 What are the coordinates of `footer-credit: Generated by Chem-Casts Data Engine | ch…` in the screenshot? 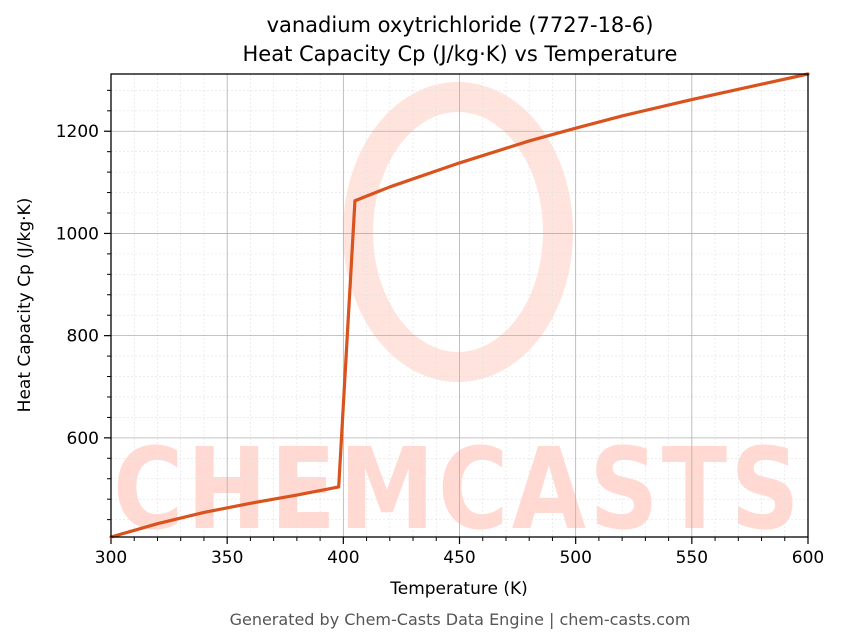 It's located at (460, 619).